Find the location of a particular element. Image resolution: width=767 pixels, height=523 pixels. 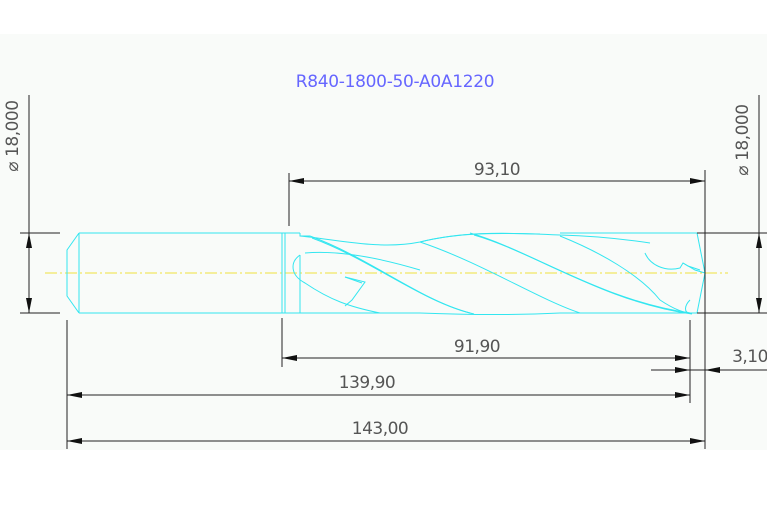

shank-chamfer is located at coordinates (73, 273).